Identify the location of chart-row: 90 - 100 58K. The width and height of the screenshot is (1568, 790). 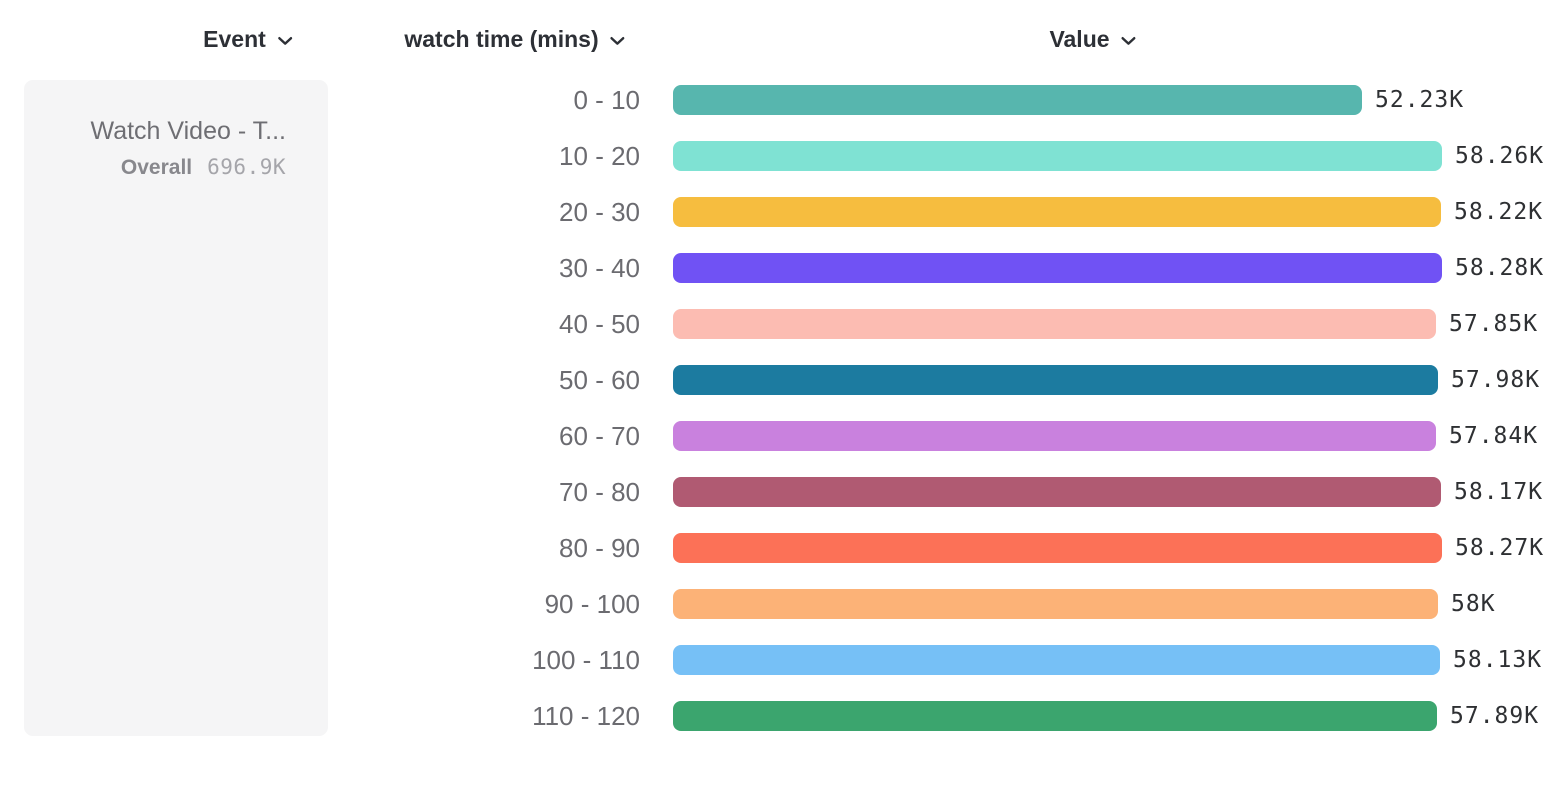
(784, 604).